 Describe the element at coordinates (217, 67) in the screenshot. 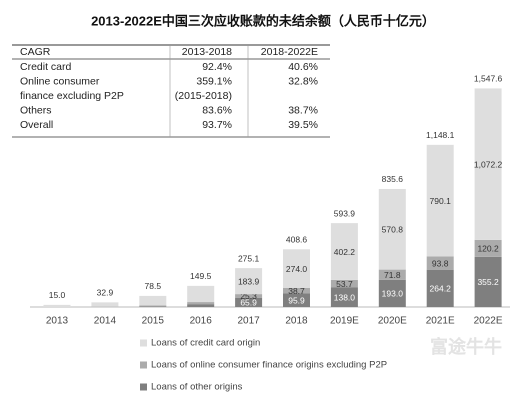

I see `table-cell: 92.4%` at that location.